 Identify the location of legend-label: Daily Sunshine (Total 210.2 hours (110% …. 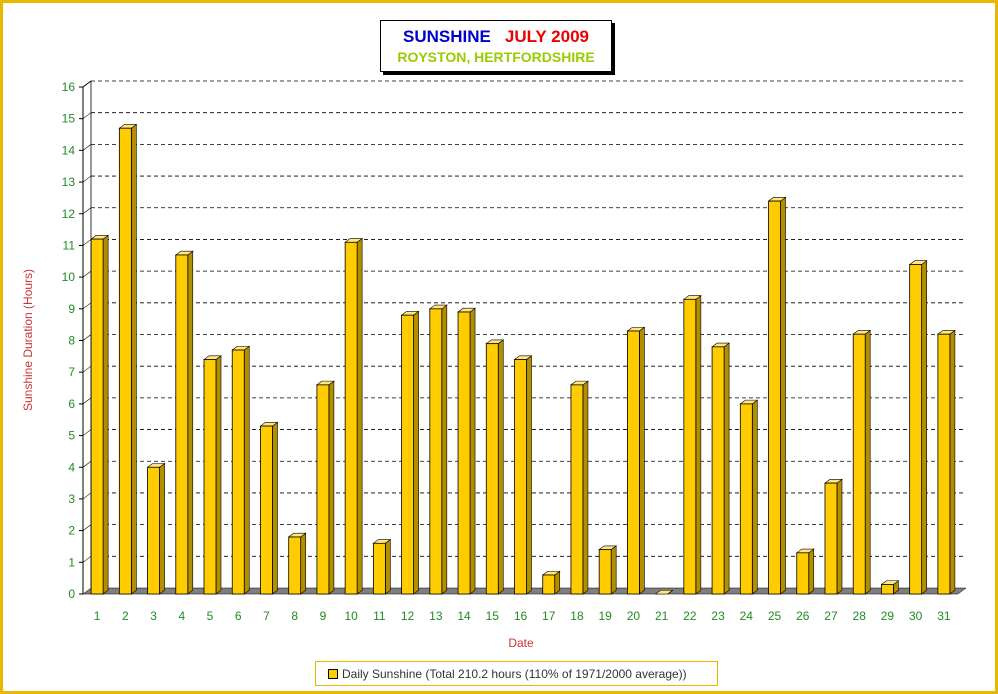
(514, 673).